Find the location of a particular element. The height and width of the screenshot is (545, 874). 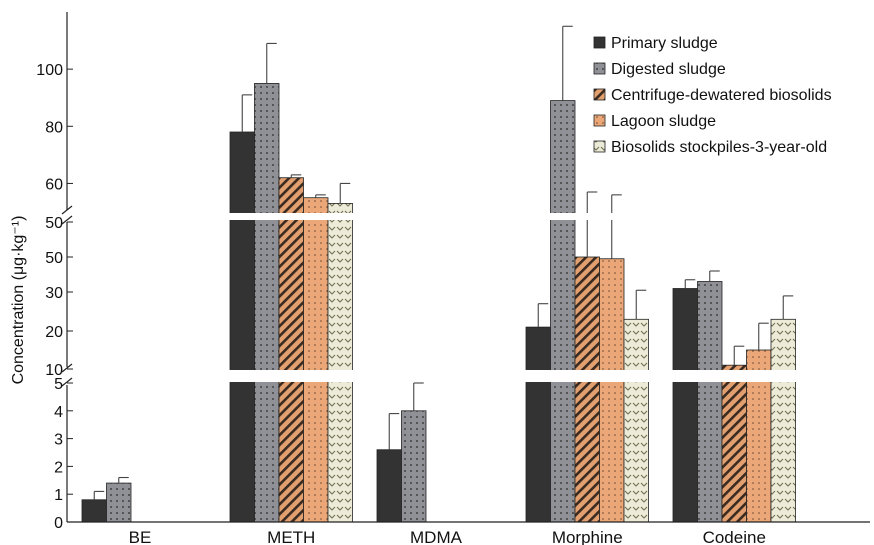

legend-label: Digested sludge is located at coordinates (668, 69).